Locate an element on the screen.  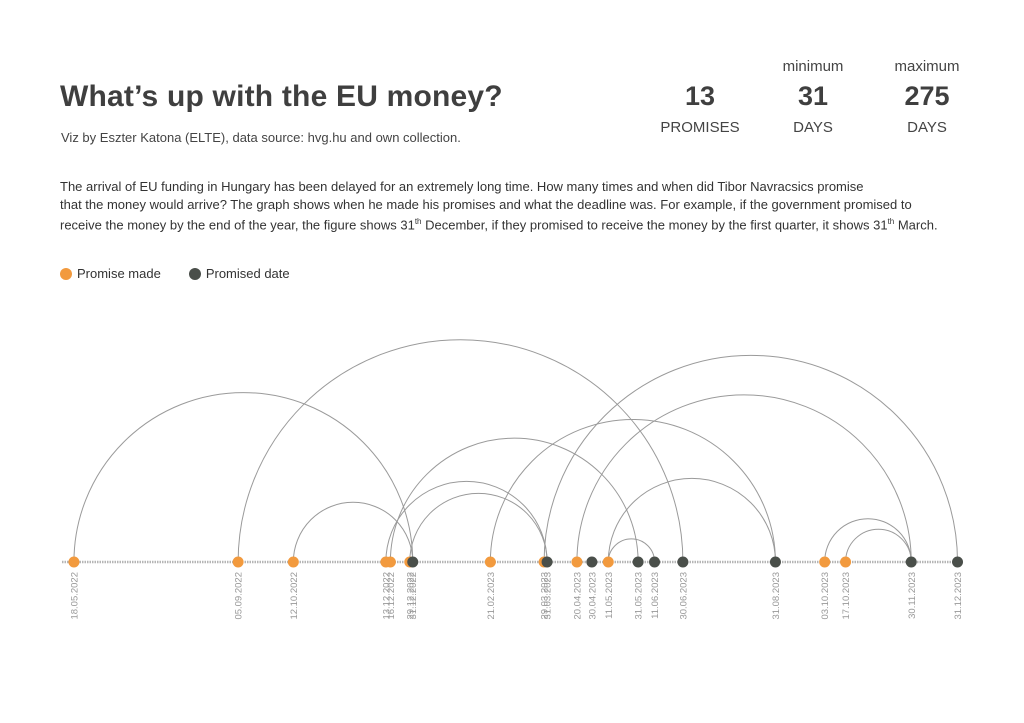
date-tick-label: 30.11.2023 is located at coordinates (912, 595).